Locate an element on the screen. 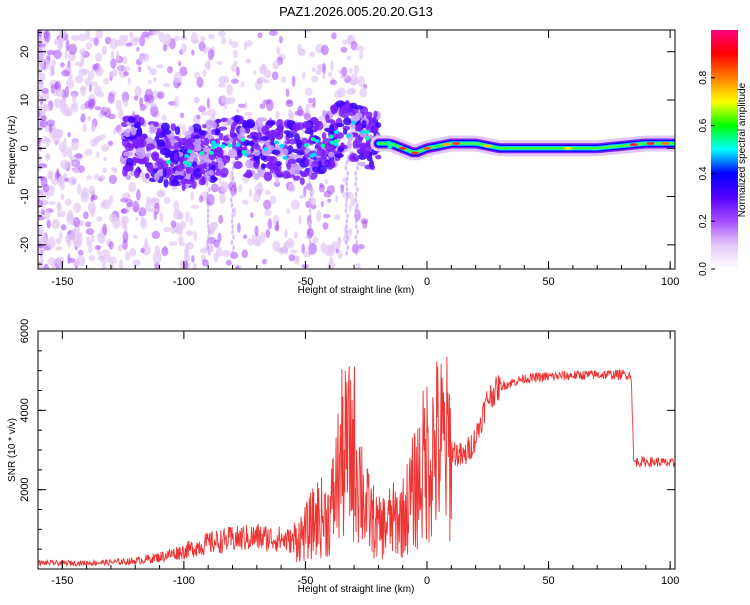 The height and width of the screenshot is (605, 750). colorbar-axis: 0.0 0.2 0.4 0.6 0.8 is located at coordinates (706, 173).